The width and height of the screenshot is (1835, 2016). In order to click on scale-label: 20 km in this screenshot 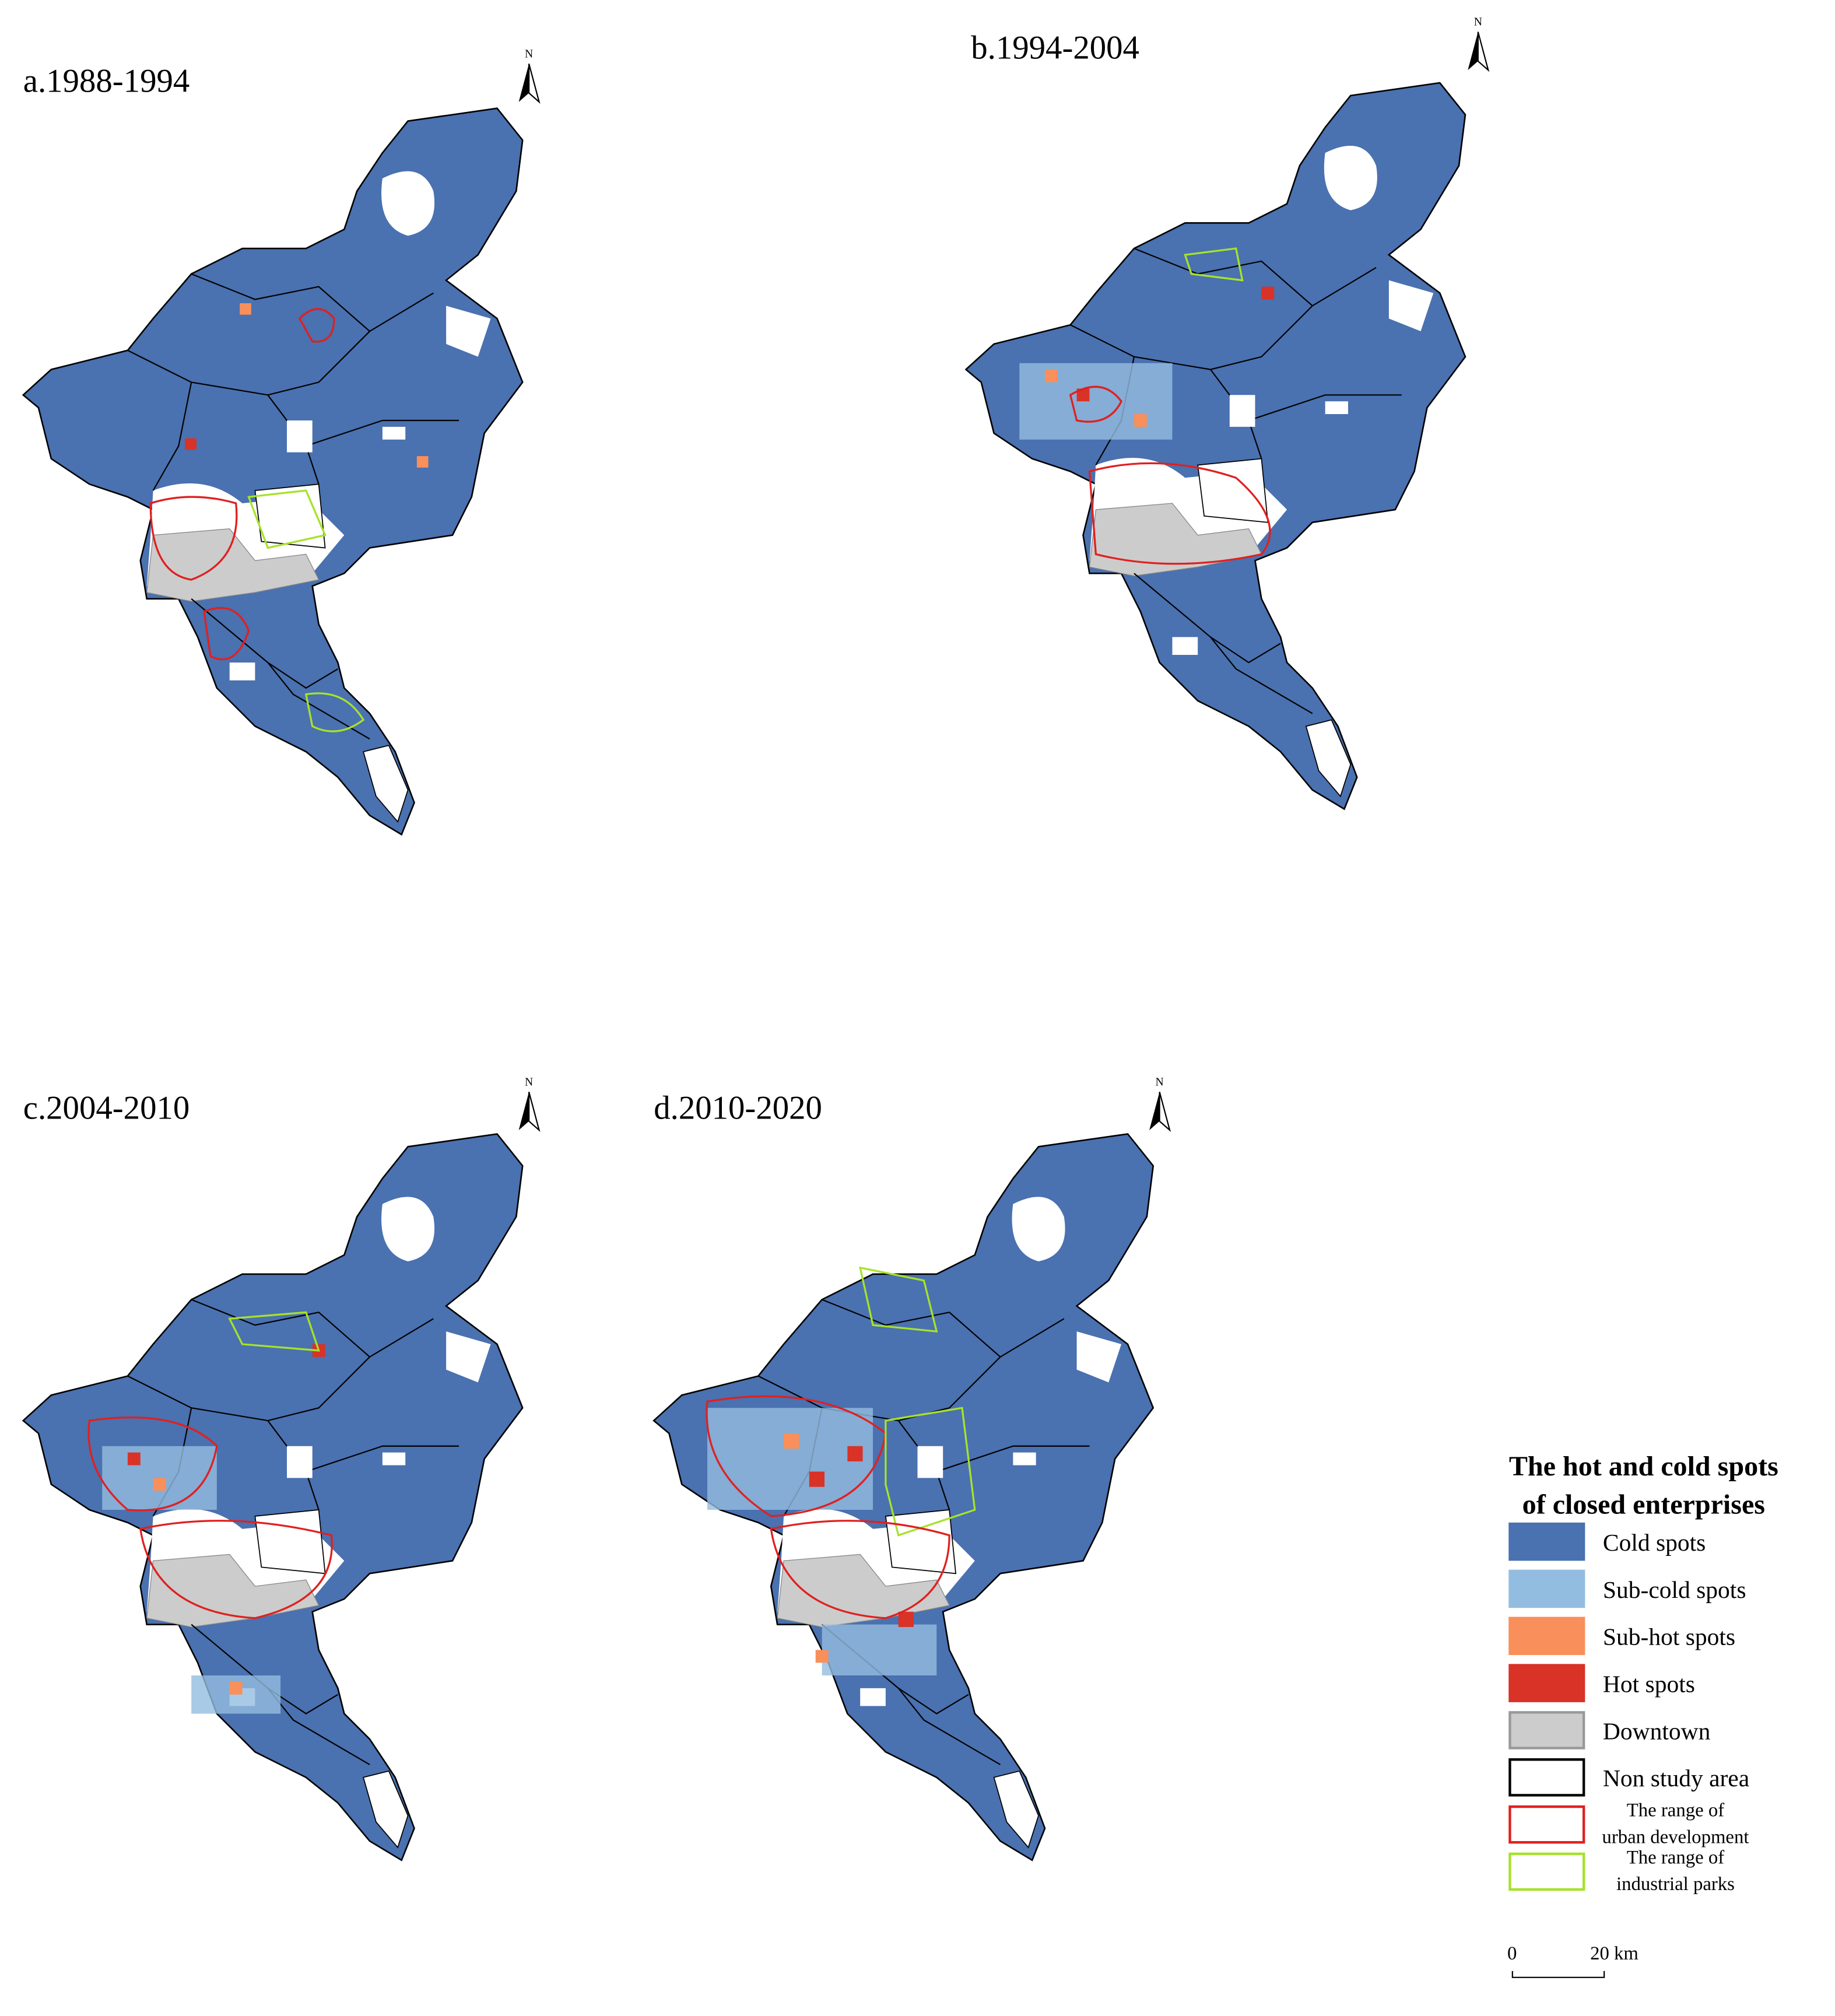, I will do `click(1614, 1953)`.